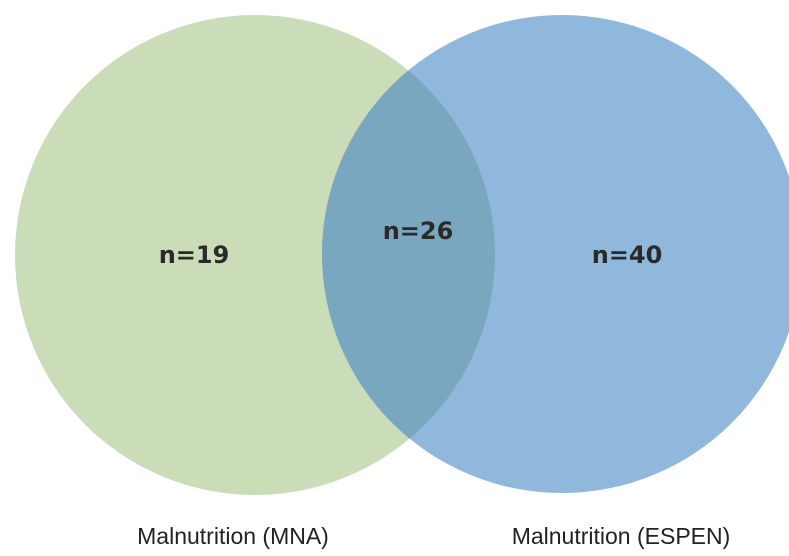 This screenshot has height=556, width=789. What do you see at coordinates (418, 231) in the screenshot?
I see `overlap-count: n=26` at bounding box center [418, 231].